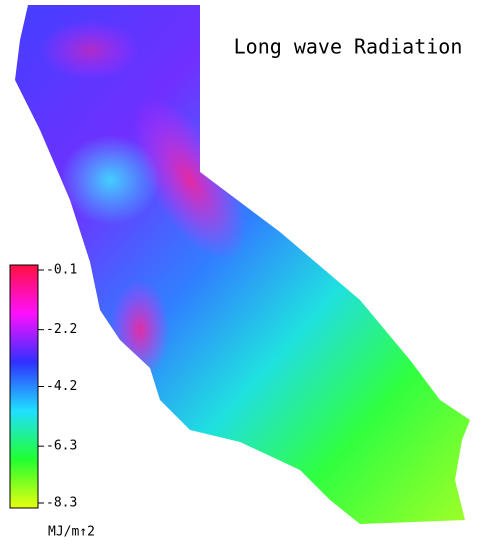  Describe the element at coordinates (71, 532) in the screenshot. I see `legend-unit: MJ/m↑2` at that location.